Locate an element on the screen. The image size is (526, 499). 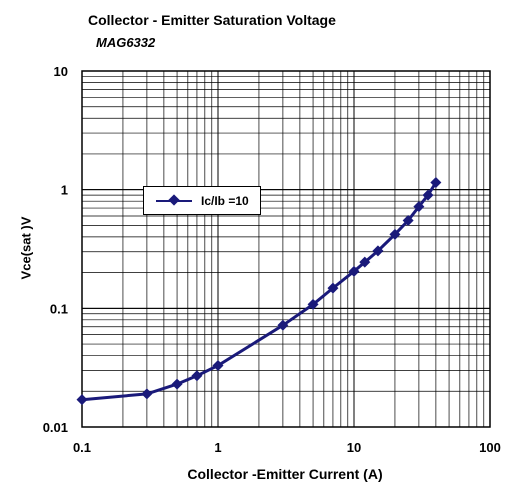
legend-label: Ic/Ib =10 is located at coordinates (225, 201).